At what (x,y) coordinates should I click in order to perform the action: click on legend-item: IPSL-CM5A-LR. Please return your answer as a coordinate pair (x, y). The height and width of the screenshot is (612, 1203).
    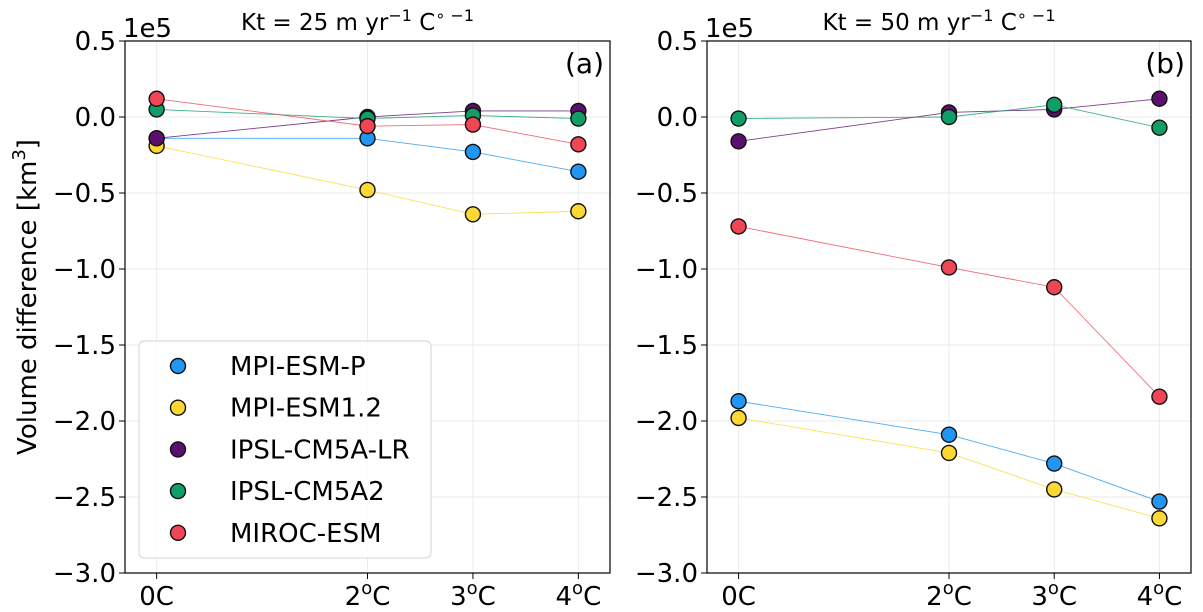
    Looking at the image, I should click on (289, 450).